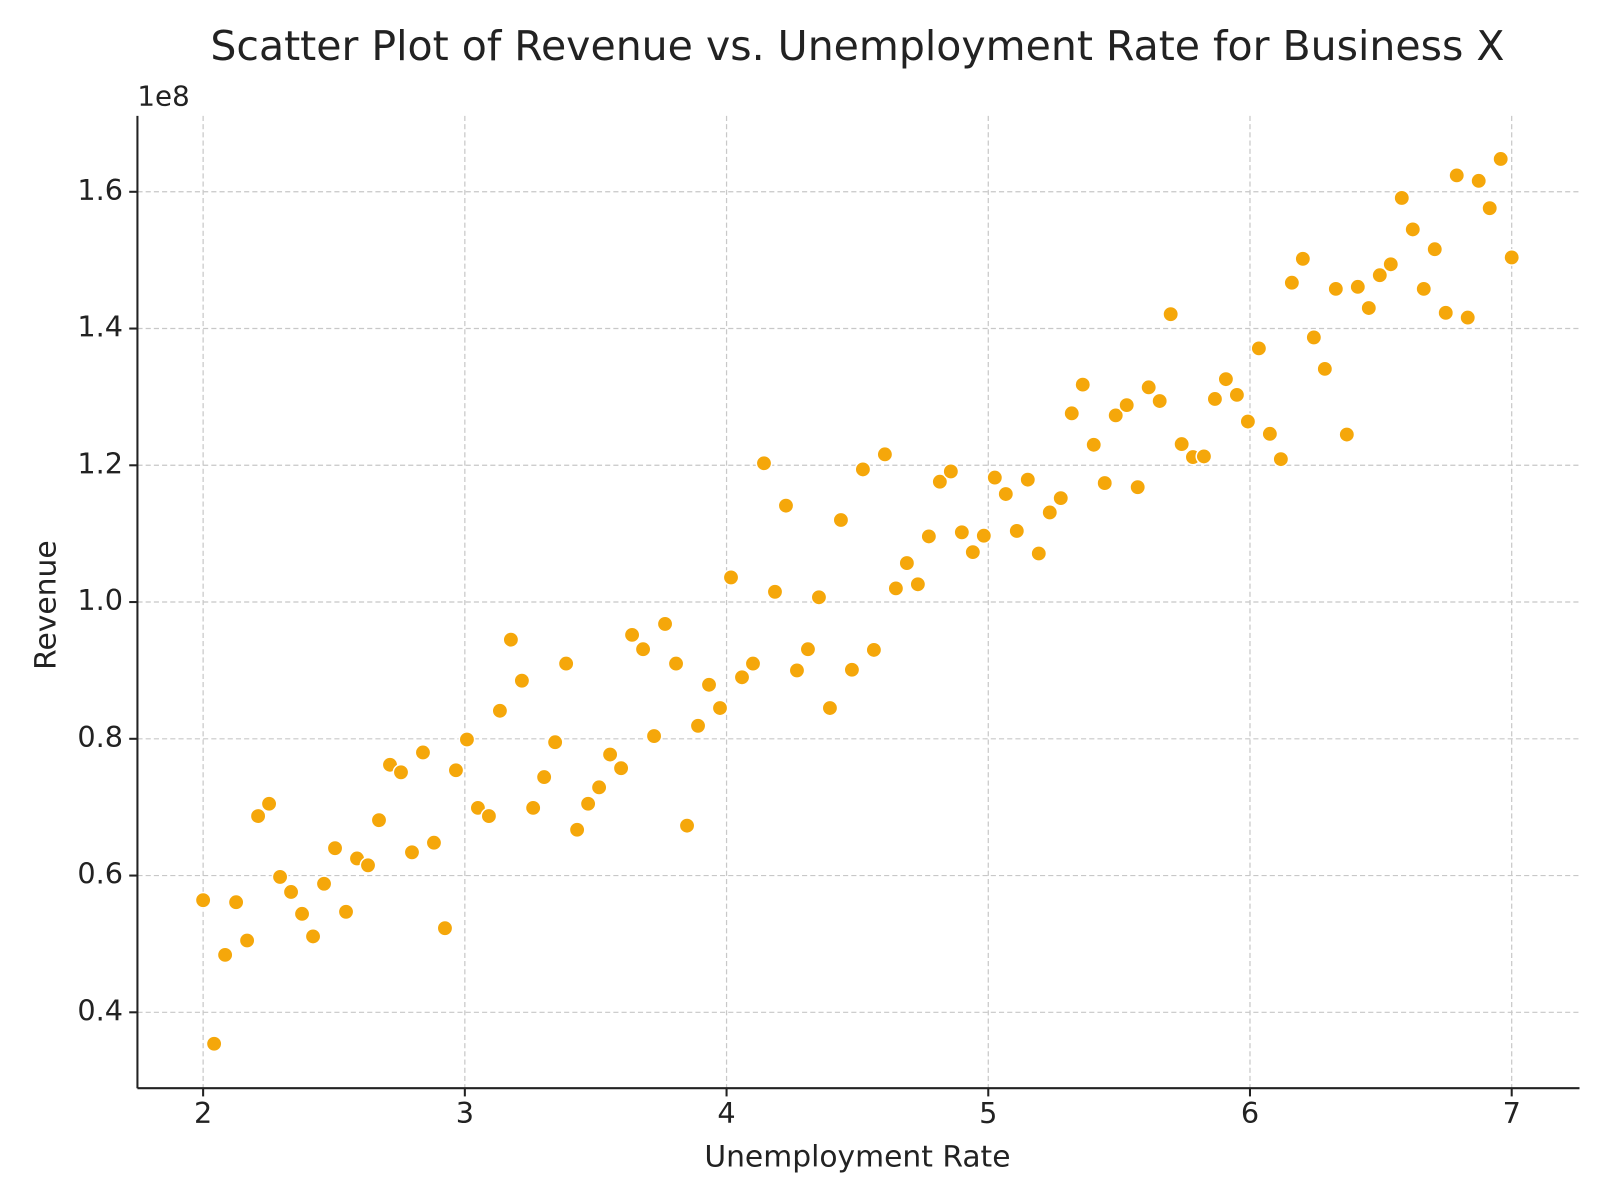 This screenshot has width=1600, height=1200. Describe the element at coordinates (100, 327) in the screenshot. I see `y-tick-label: 1.4` at that location.